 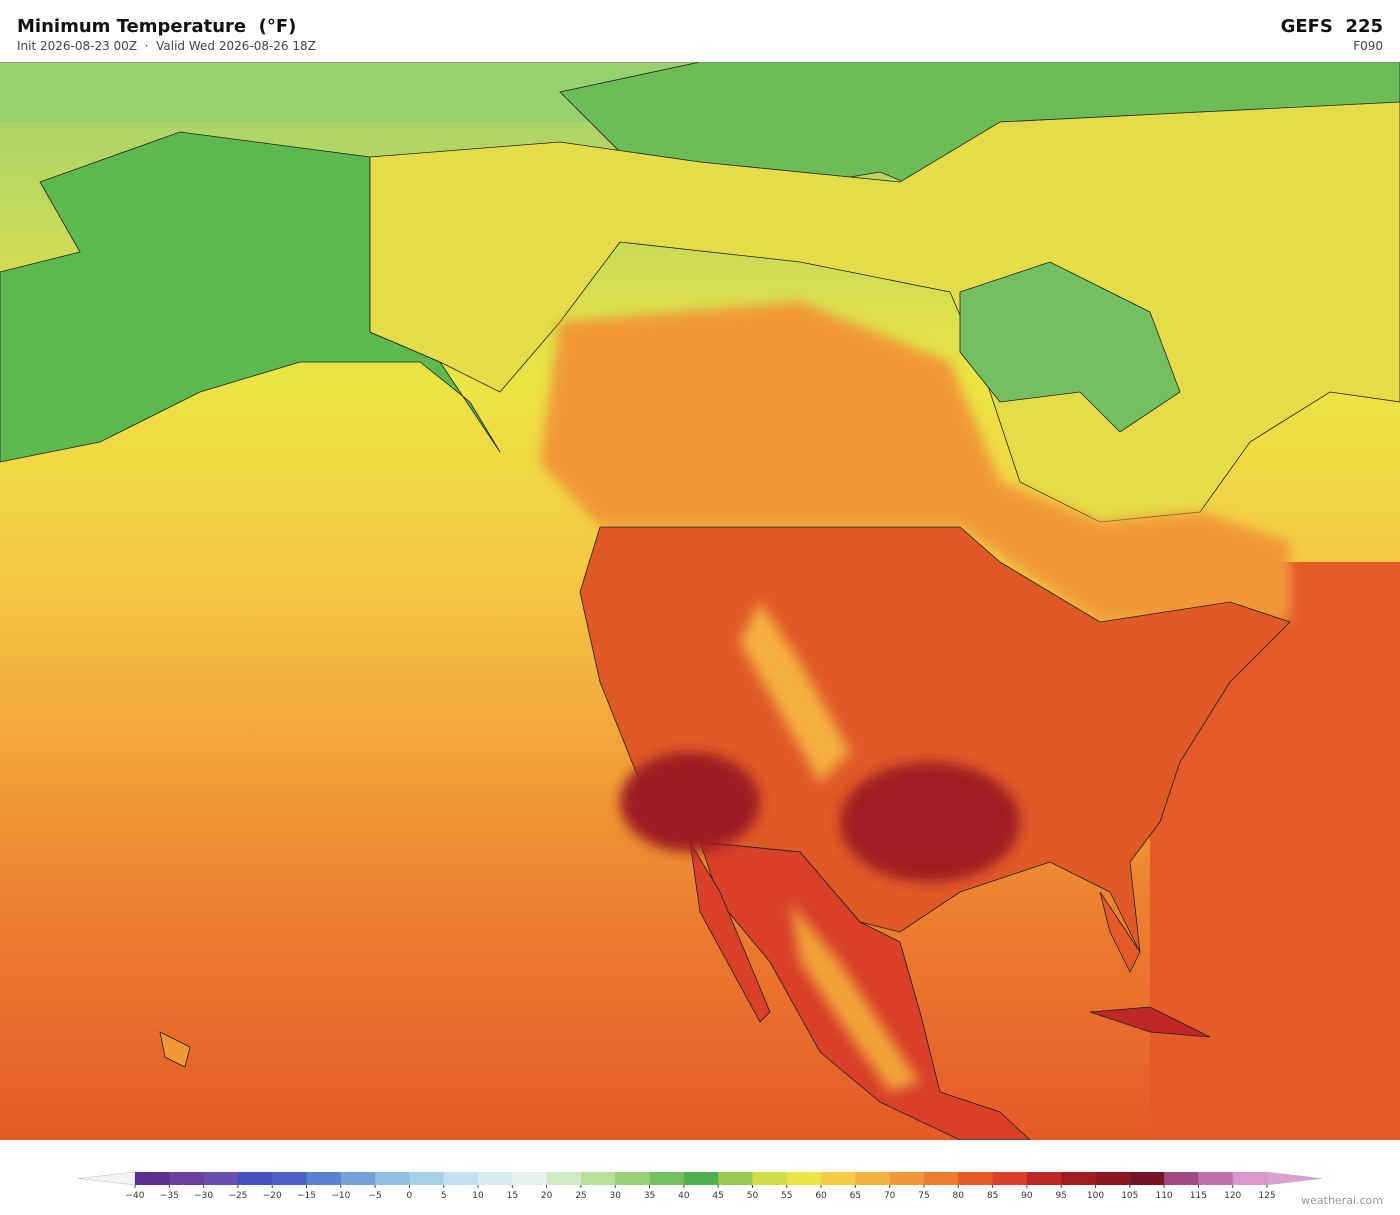 I want to click on colorbar-tick-label: 30, so click(x=616, y=1196).